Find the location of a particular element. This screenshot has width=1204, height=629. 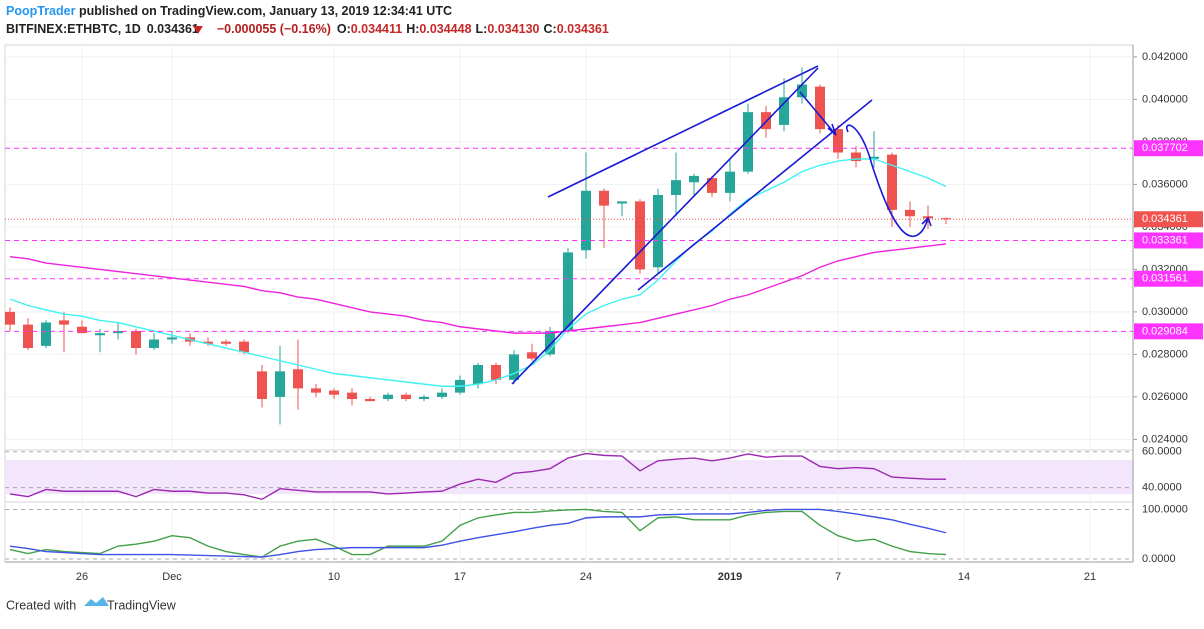

price-label: 0.037702 is located at coordinates (1165, 148).